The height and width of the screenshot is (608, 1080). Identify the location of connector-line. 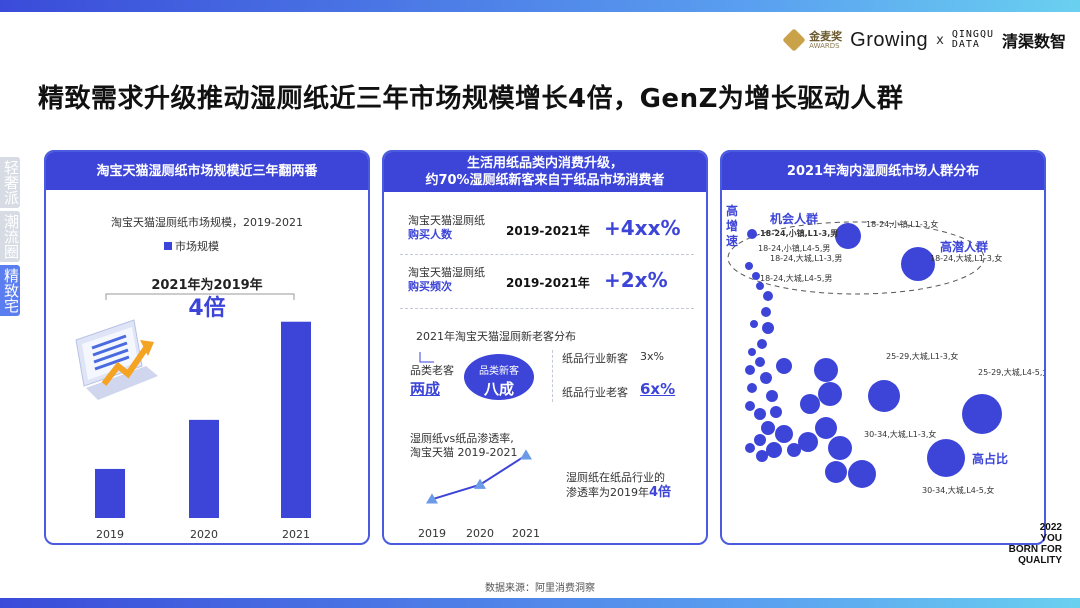
(426, 357).